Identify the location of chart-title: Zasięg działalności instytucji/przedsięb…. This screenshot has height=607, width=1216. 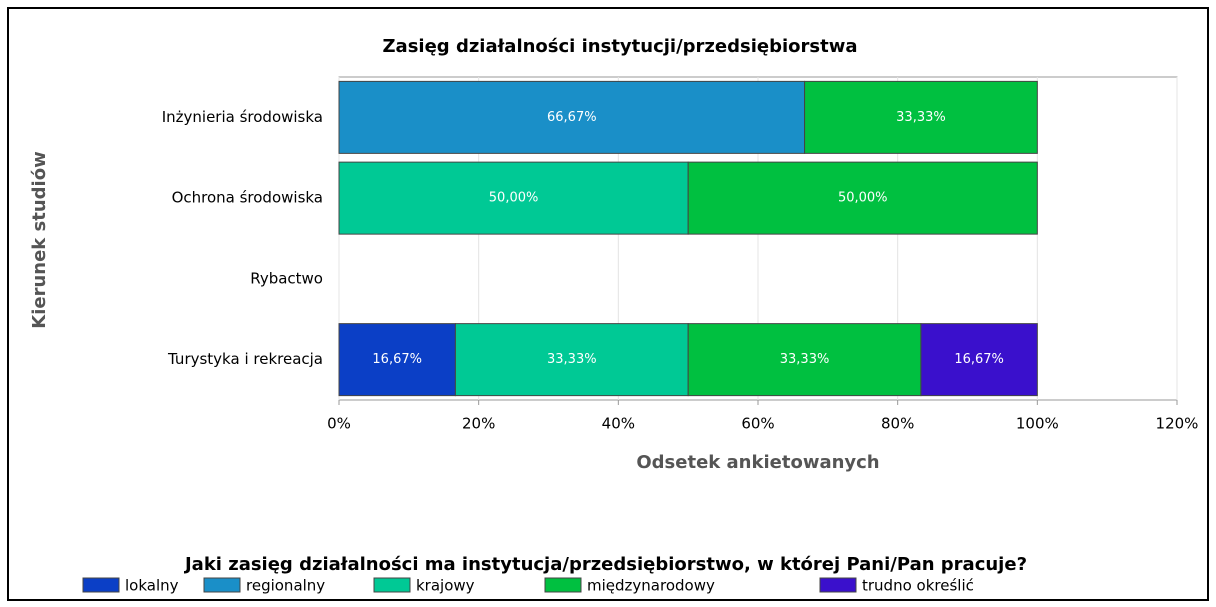
(620, 46).